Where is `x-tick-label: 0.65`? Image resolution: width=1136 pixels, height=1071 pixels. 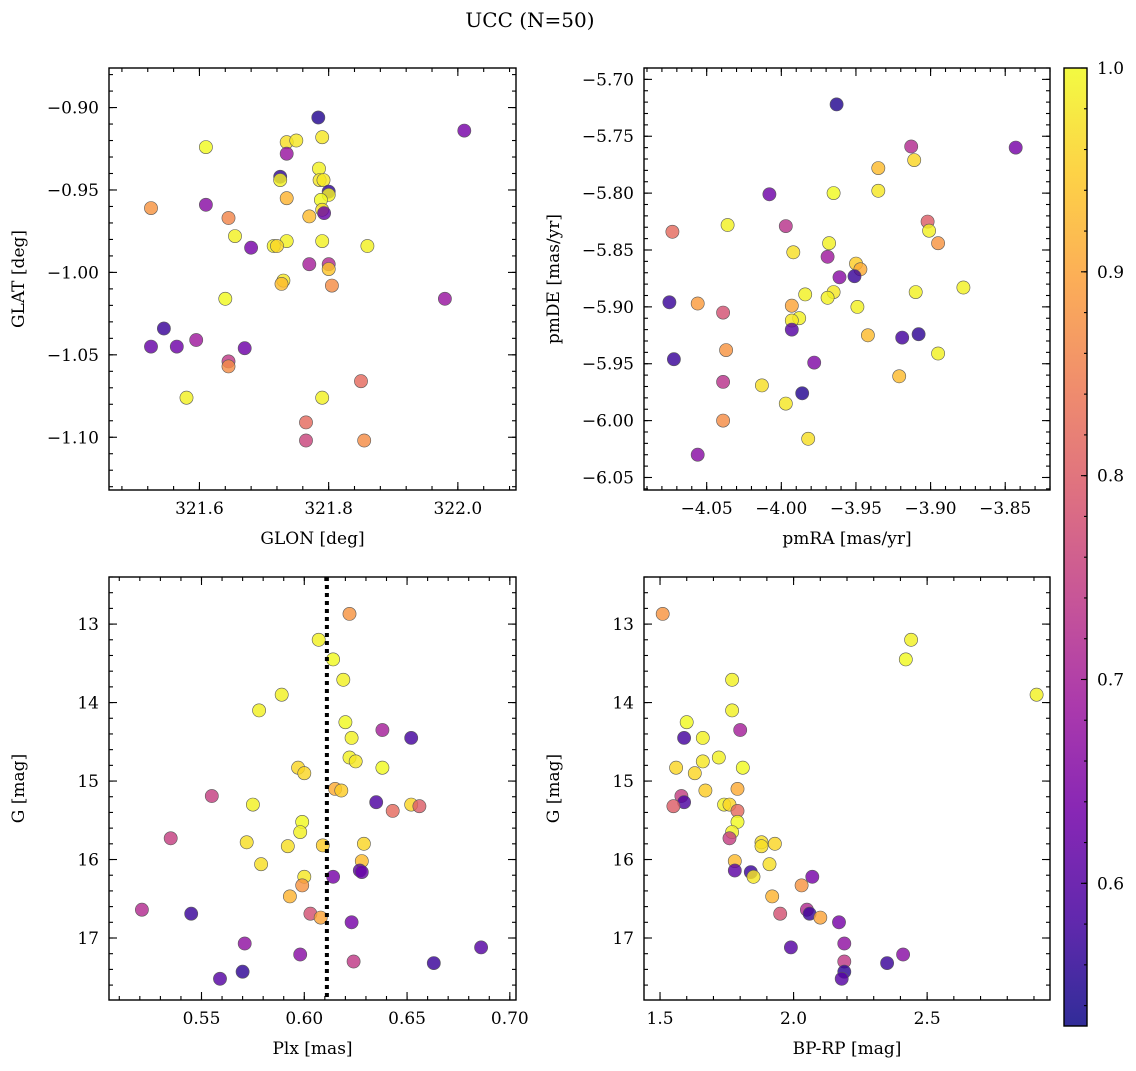
x-tick-label: 0.65 is located at coordinates (407, 1019).